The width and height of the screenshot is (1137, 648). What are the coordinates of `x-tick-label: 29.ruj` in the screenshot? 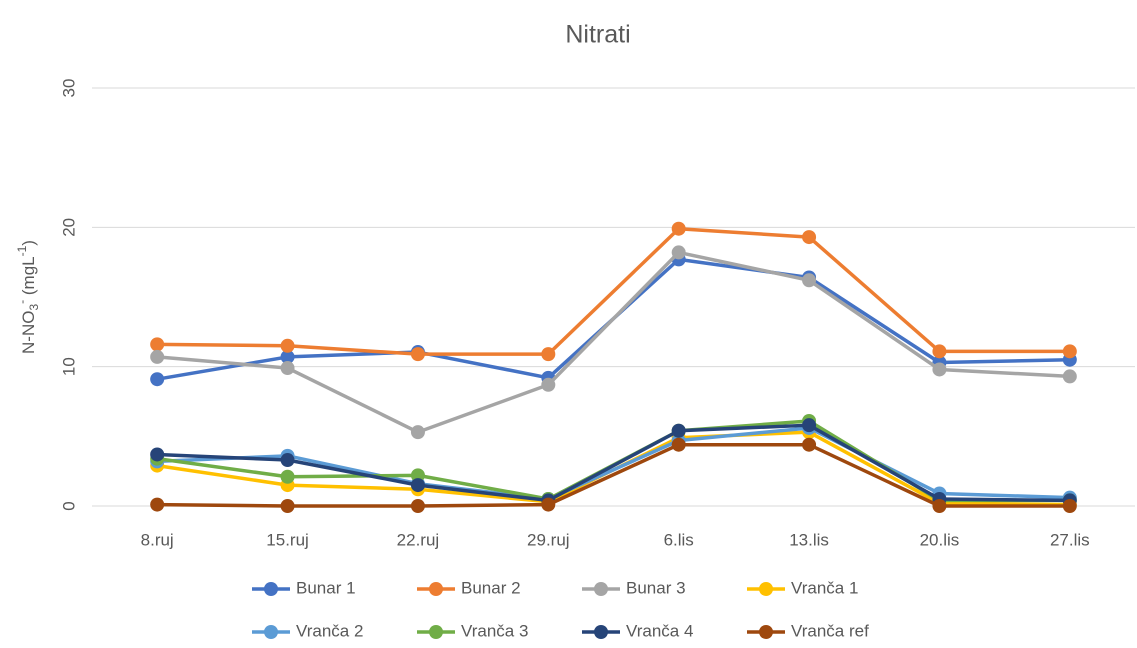 It's located at (548, 539).